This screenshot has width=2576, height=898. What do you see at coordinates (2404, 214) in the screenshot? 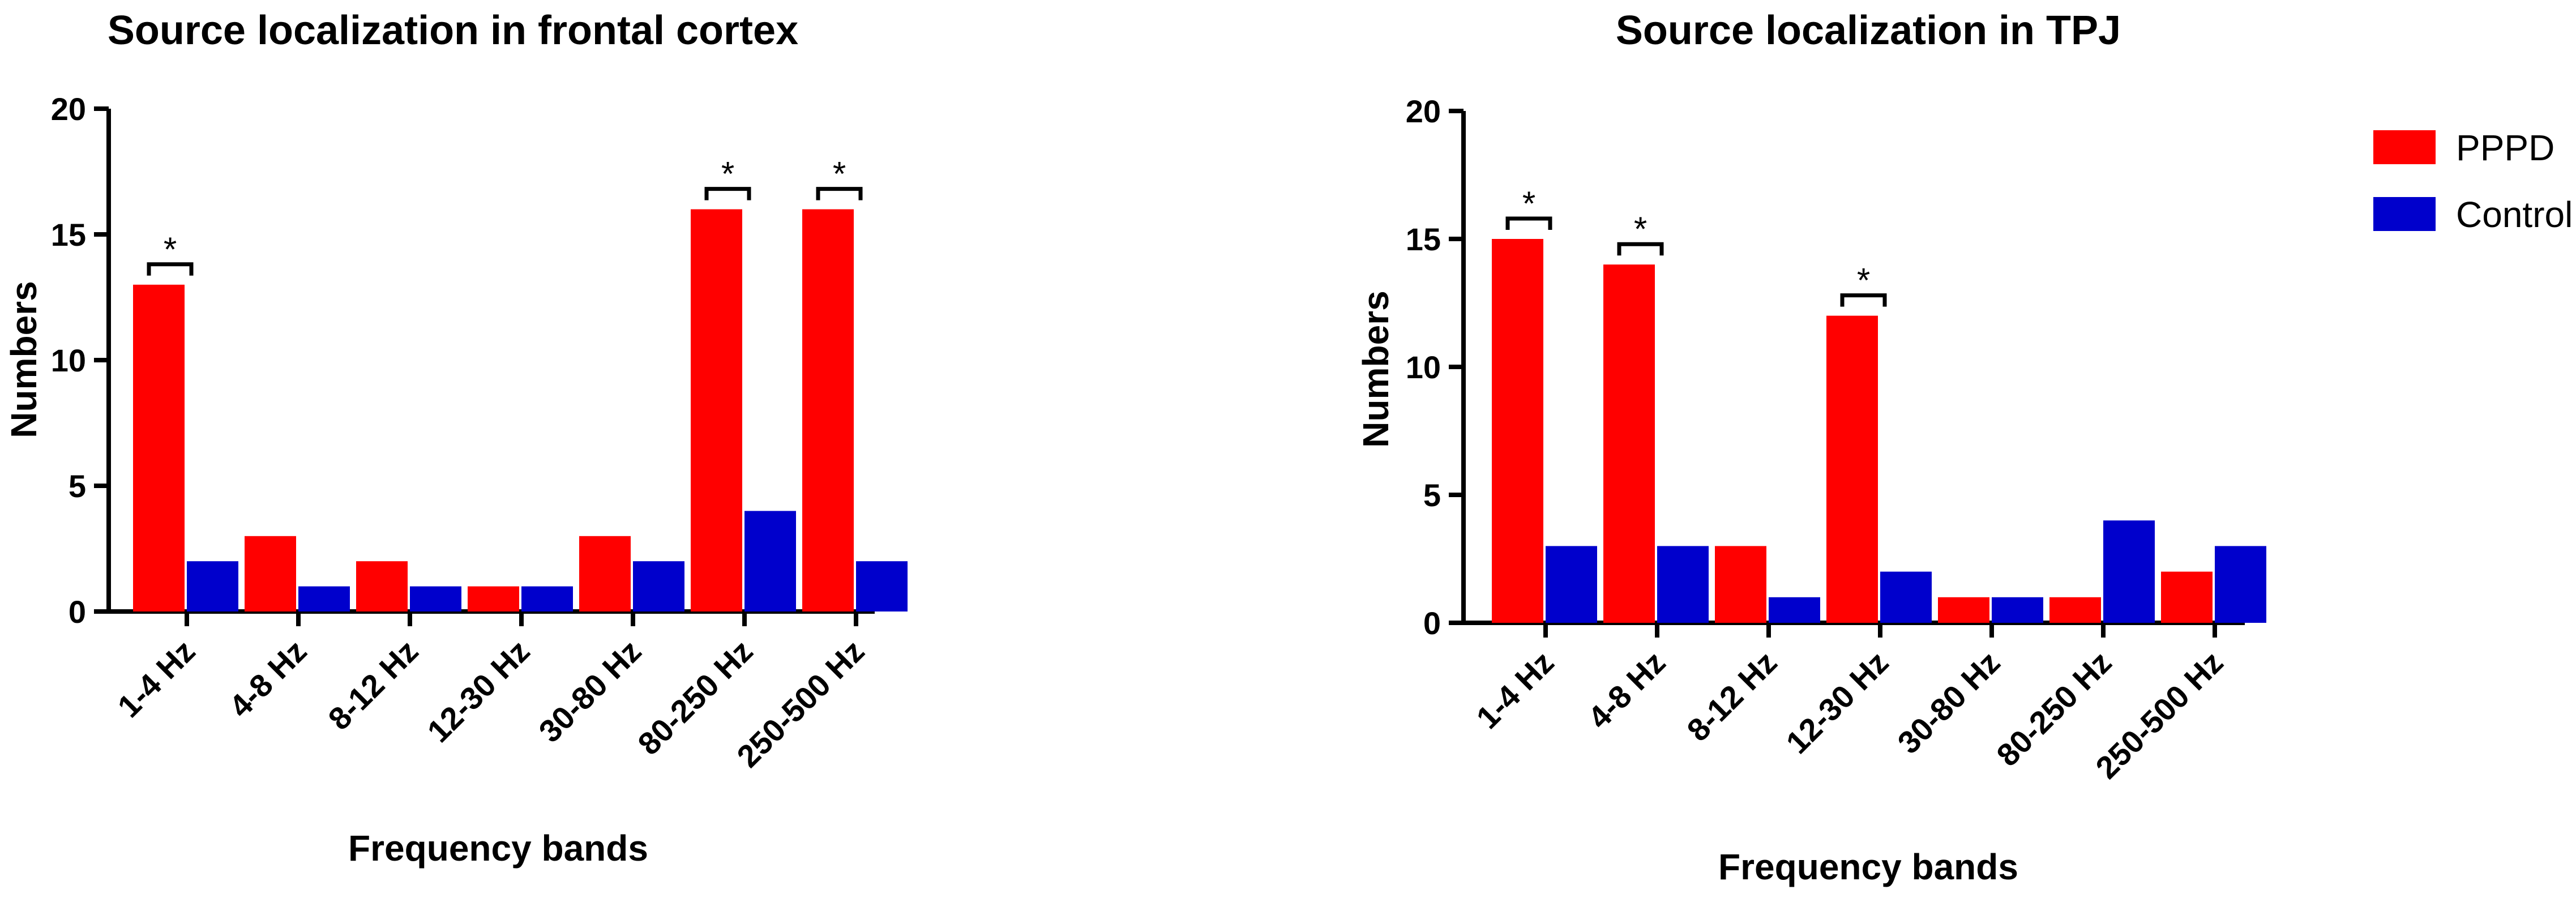
I see `legend-swatch-control` at bounding box center [2404, 214].